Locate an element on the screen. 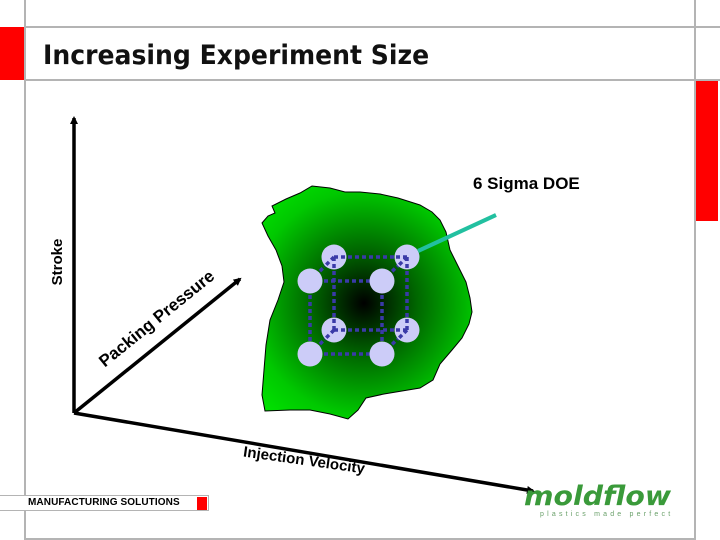 The height and width of the screenshot is (540, 720). callout-line is located at coordinates (457, 233).